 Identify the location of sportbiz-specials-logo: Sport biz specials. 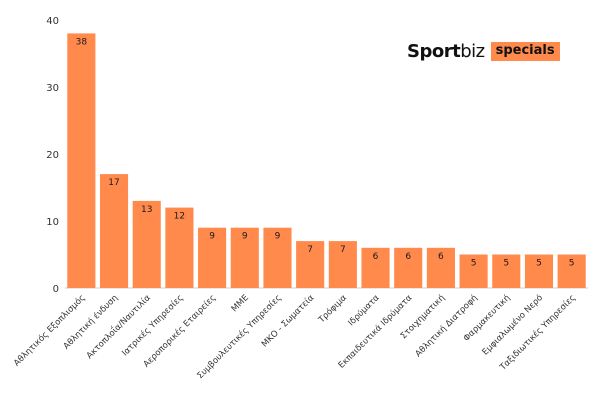
(483, 51).